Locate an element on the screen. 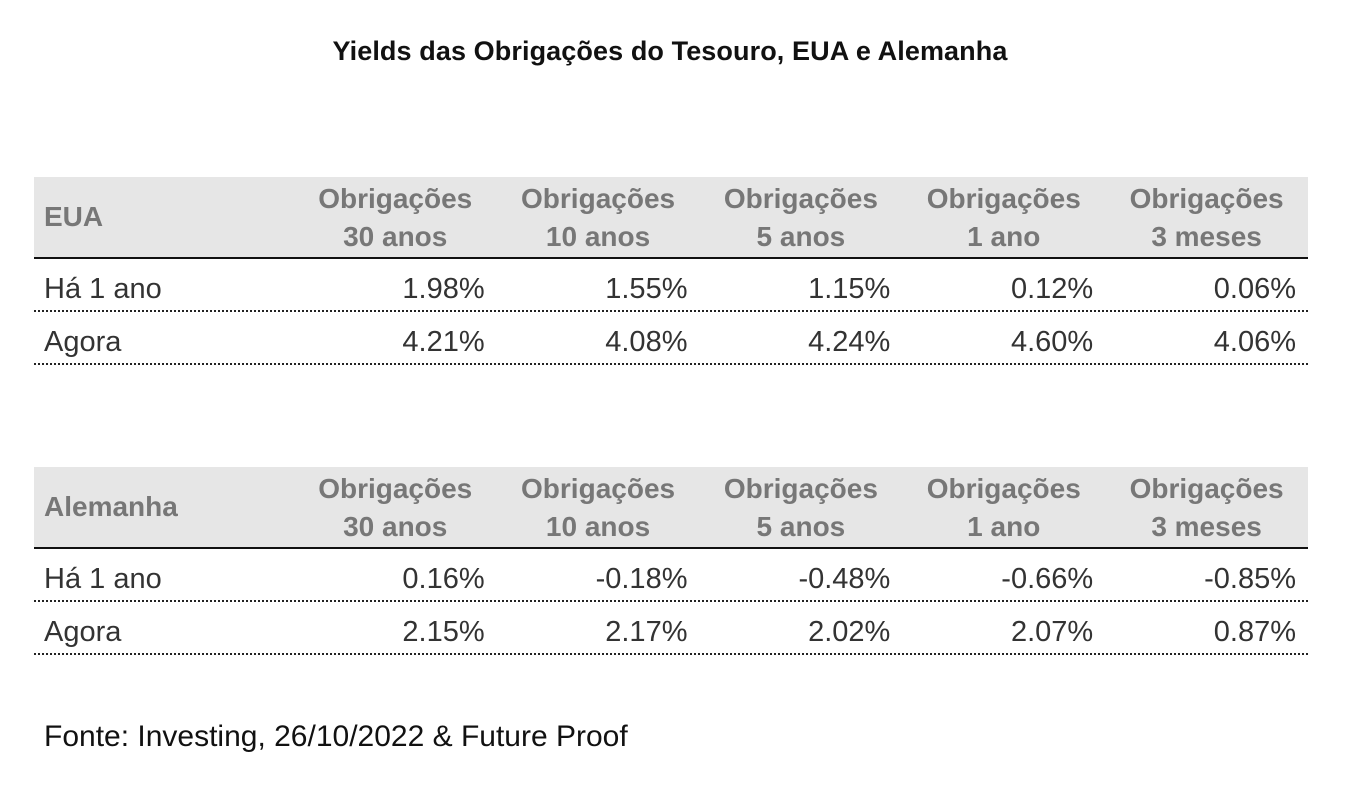  table-cell: 0.87% is located at coordinates (1255, 632).